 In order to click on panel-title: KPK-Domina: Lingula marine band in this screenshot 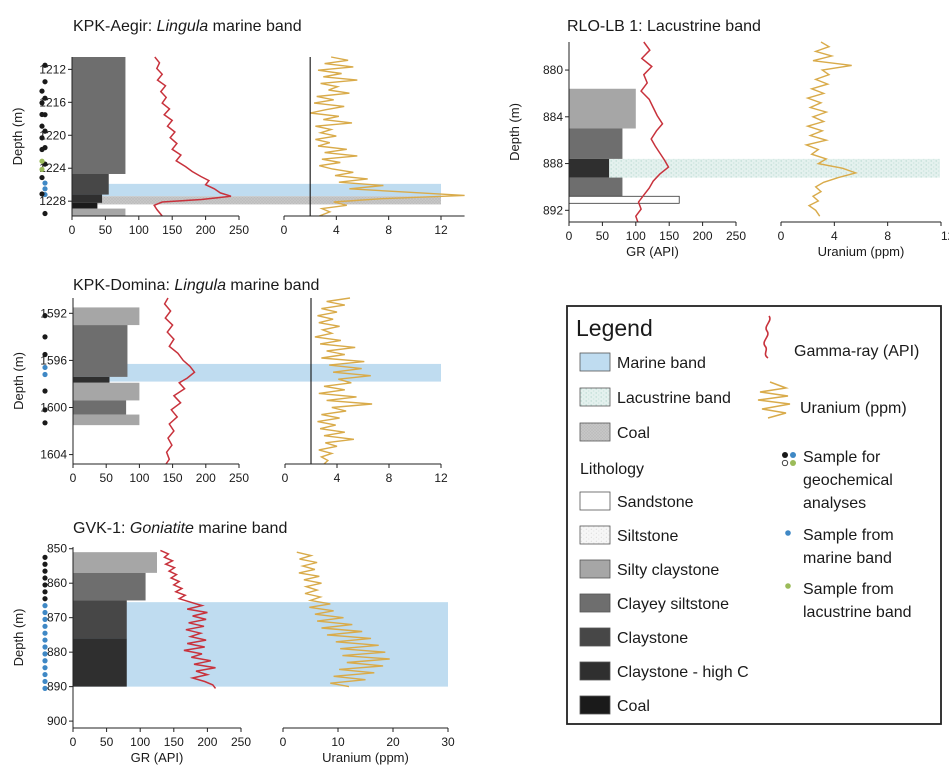, I will do `click(196, 285)`.